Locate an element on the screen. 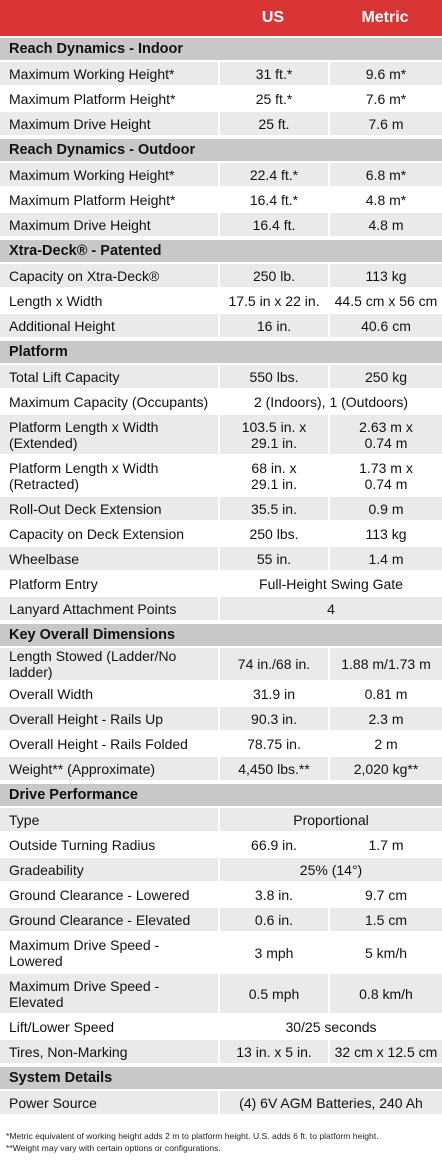  header-row: US Metric is located at coordinates (221, 18).